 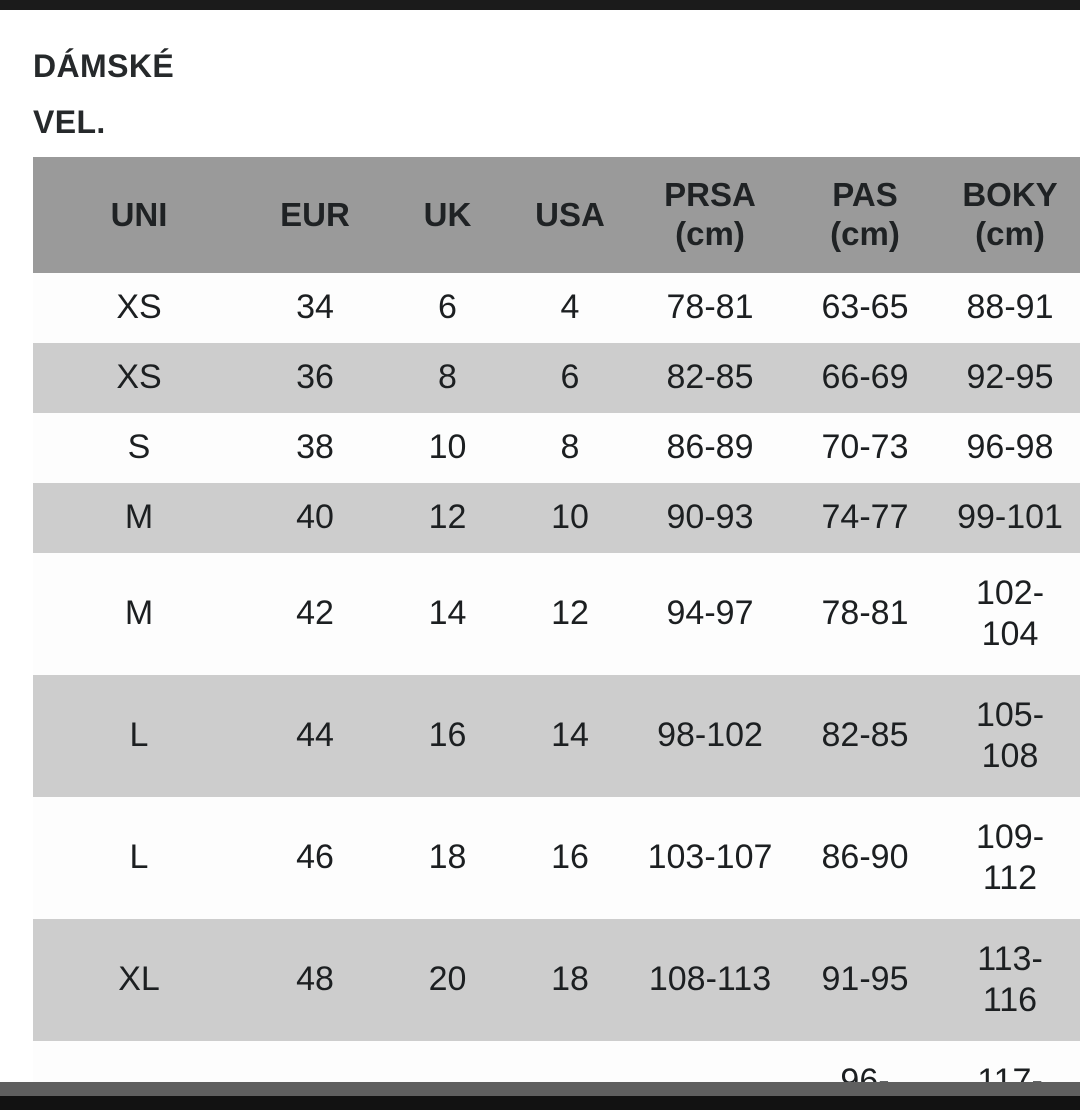 I want to click on cell-pas: 66-69, so click(x=865, y=378).